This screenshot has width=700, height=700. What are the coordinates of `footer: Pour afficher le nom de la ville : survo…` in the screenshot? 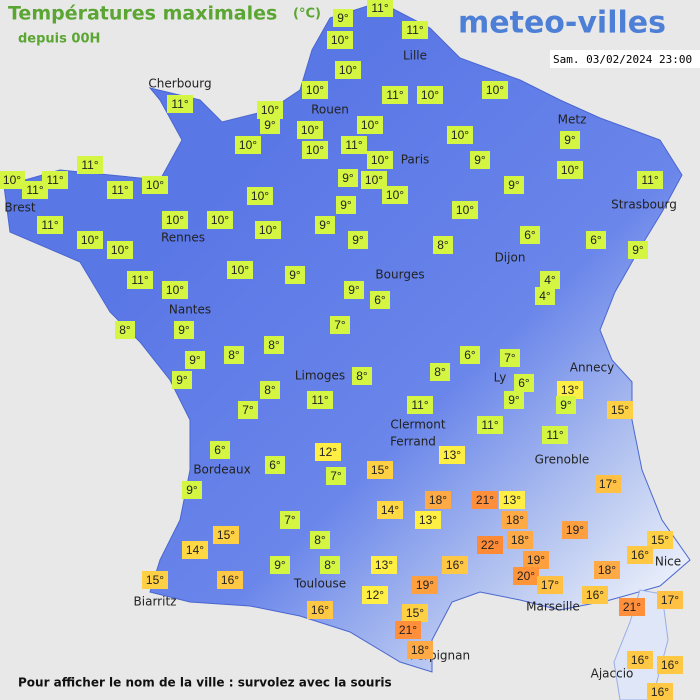 It's located at (205, 683).